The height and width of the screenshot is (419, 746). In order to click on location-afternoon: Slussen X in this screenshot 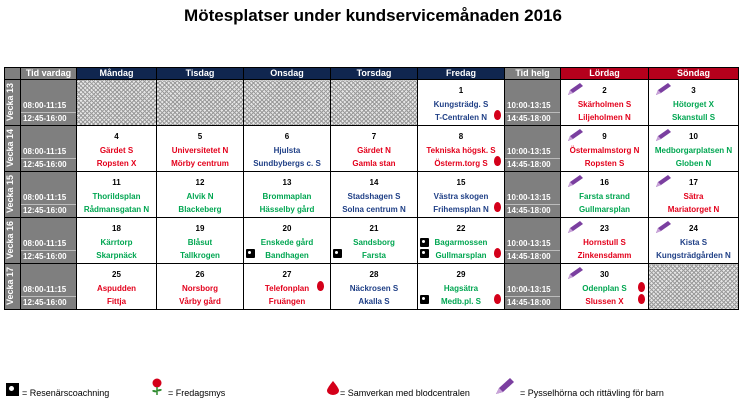, I will do `click(604, 301)`.